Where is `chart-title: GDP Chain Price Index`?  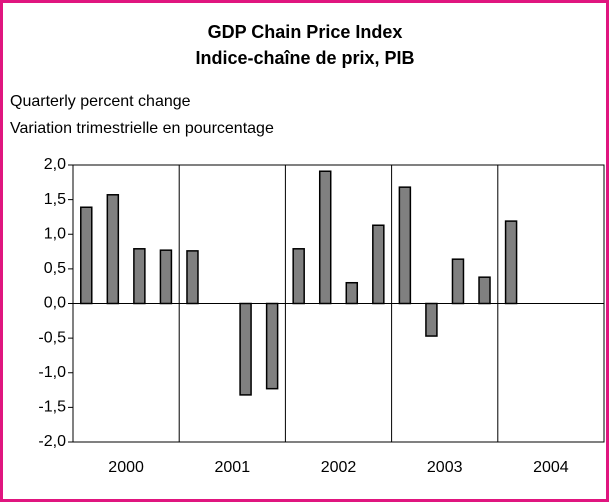 chart-title: GDP Chain Price Index is located at coordinates (305, 32).